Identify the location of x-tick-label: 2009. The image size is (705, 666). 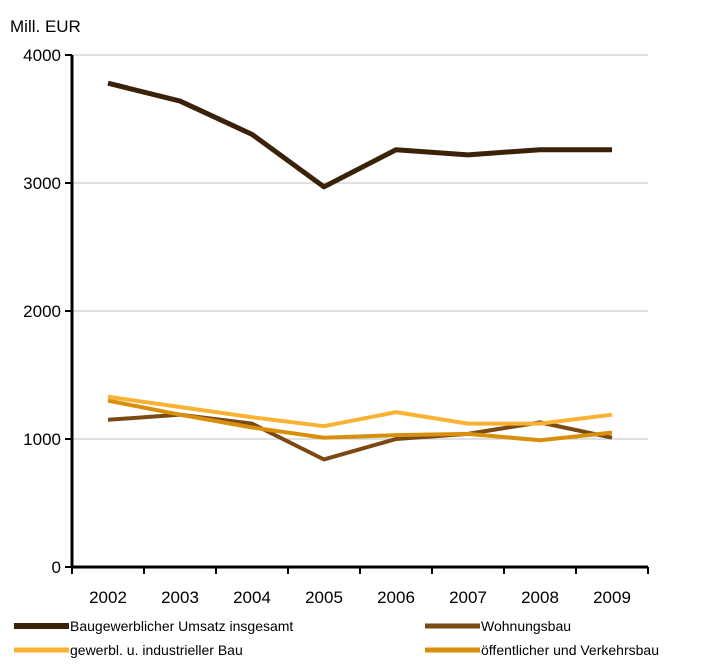
(612, 597).